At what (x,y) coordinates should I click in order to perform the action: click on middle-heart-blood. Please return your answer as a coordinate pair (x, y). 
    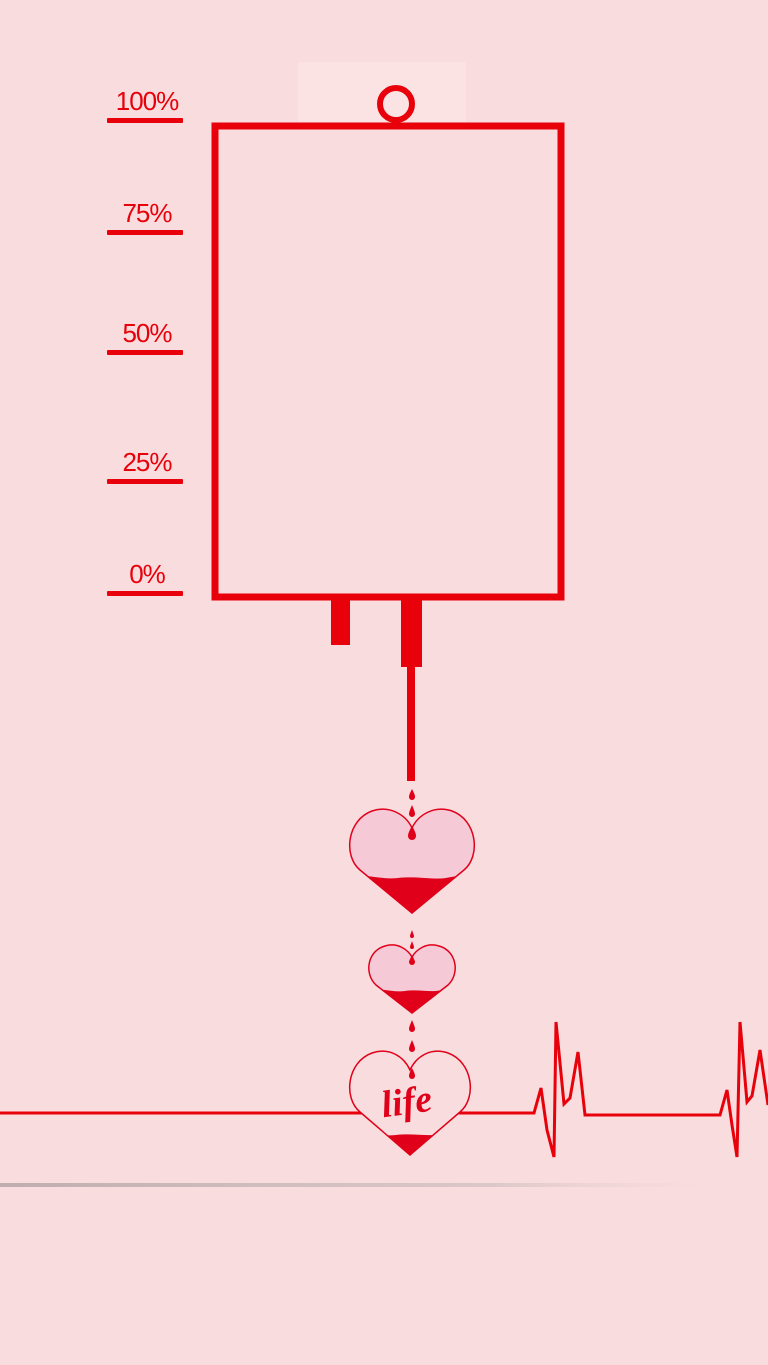
    Looking at the image, I should click on (412, 1000).